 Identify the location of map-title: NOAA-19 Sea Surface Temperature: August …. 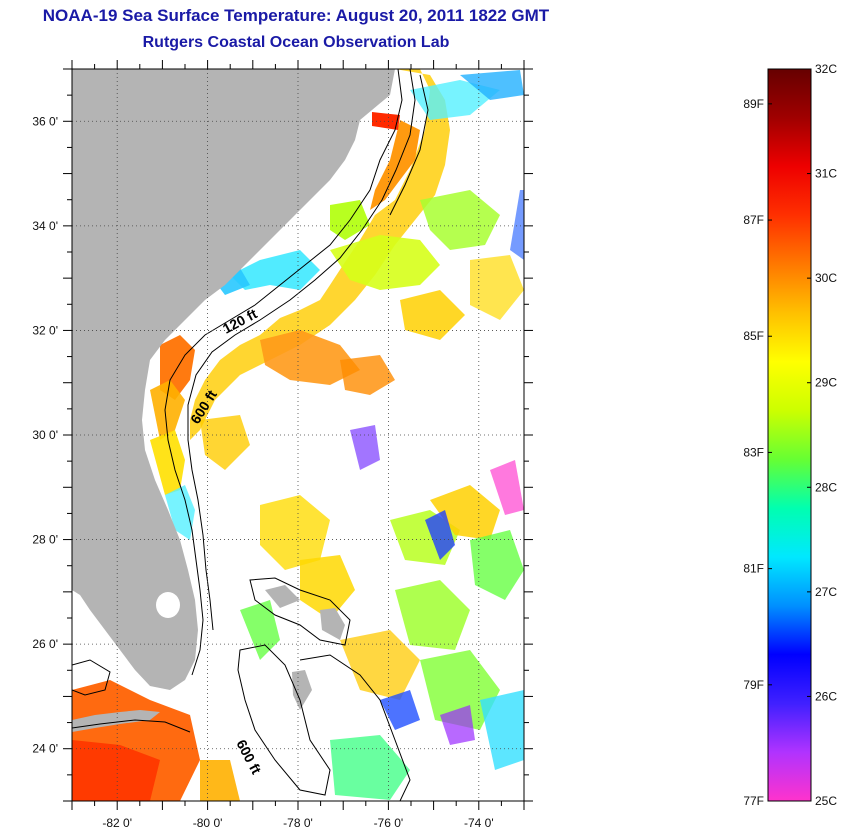
(296, 15).